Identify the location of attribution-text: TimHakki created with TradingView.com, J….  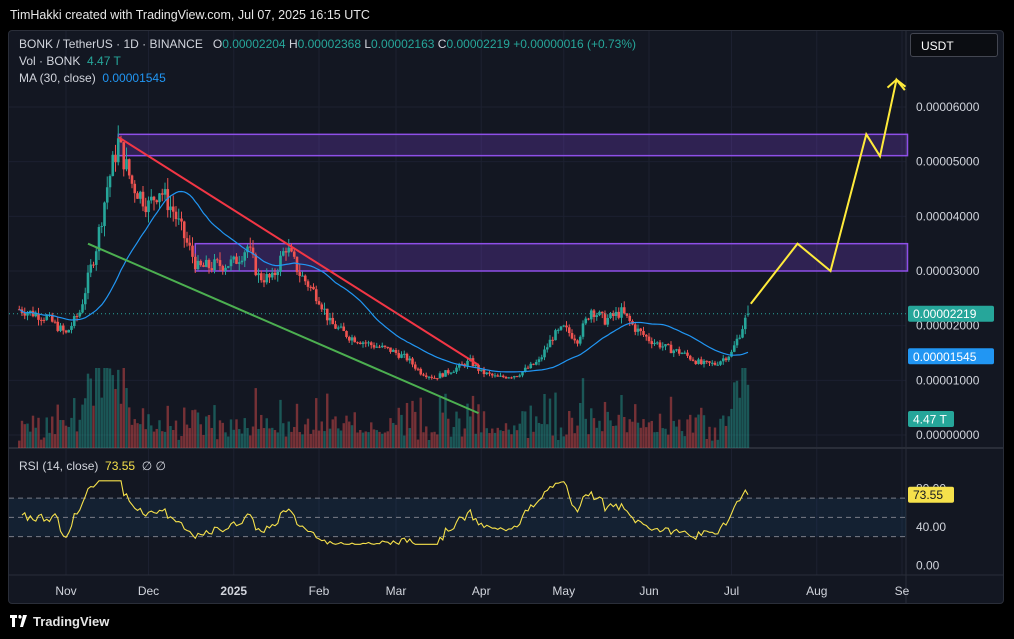
(190, 15).